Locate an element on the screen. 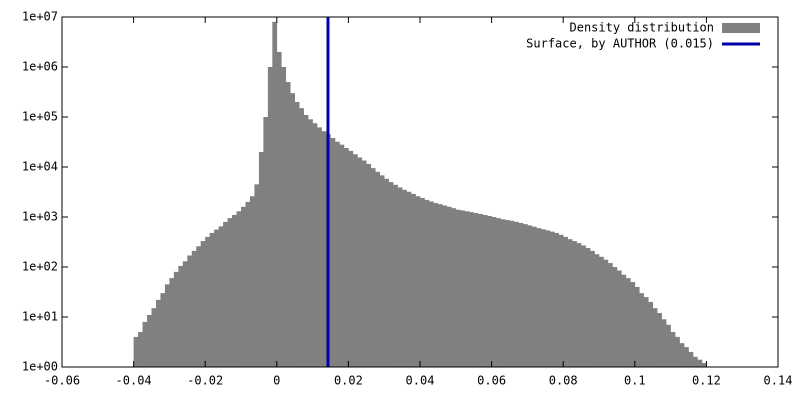 Image resolution: width=800 pixels, height=400 pixels. x-tick-label: -0.04 is located at coordinates (134, 381).